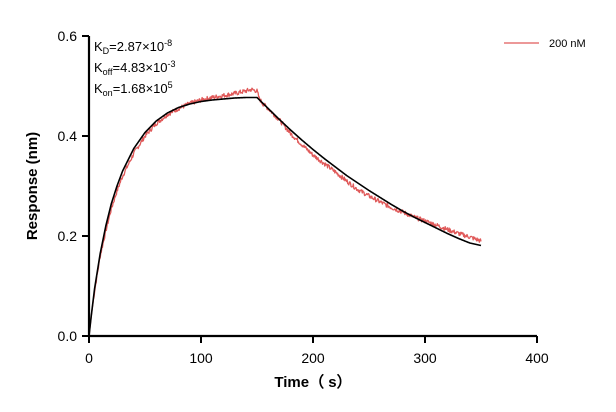  I want to click on x-tick-label: 100, so click(201, 358).